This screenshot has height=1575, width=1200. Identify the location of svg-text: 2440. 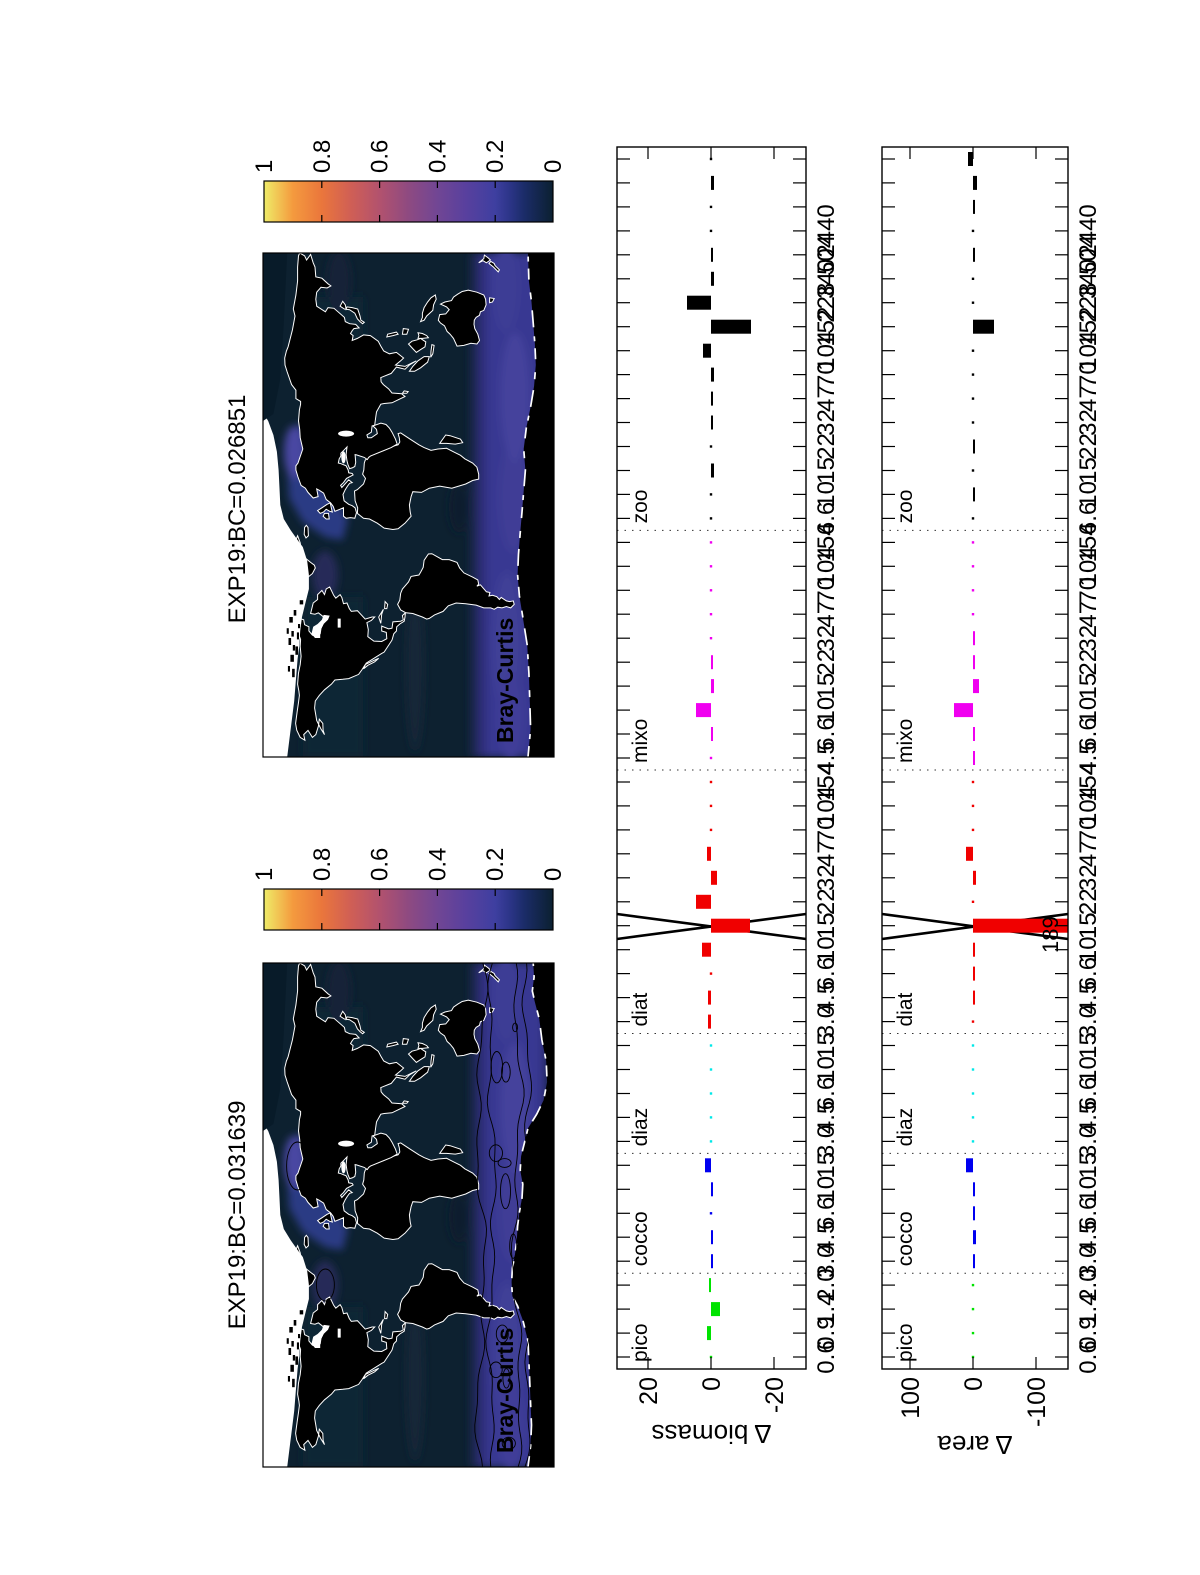
(1088, 230).